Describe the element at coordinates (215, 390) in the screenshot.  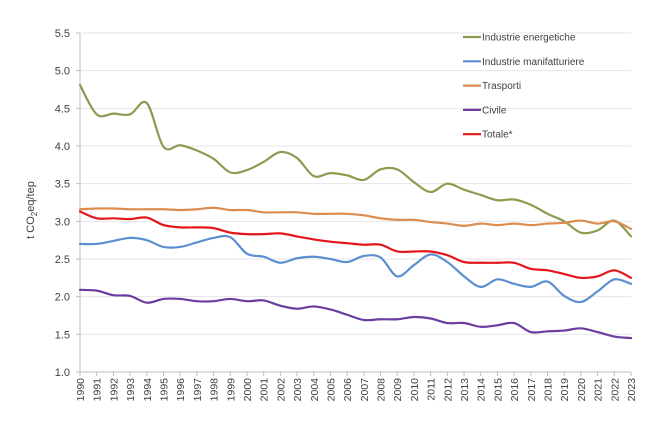
I see `x-tick-label: 1998` at that location.